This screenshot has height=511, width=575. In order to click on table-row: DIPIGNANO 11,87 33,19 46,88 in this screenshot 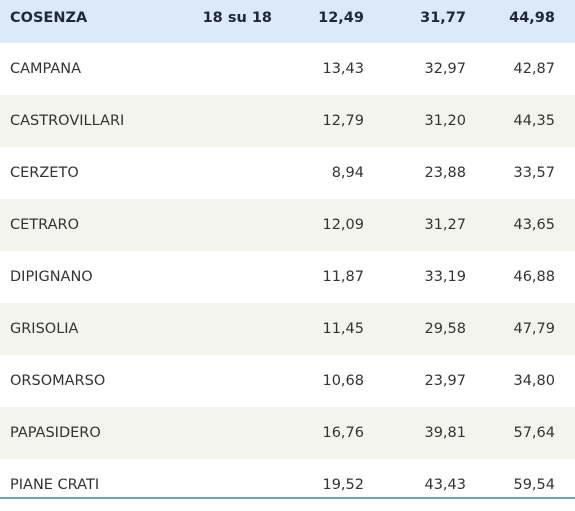, I will do `click(287, 277)`.